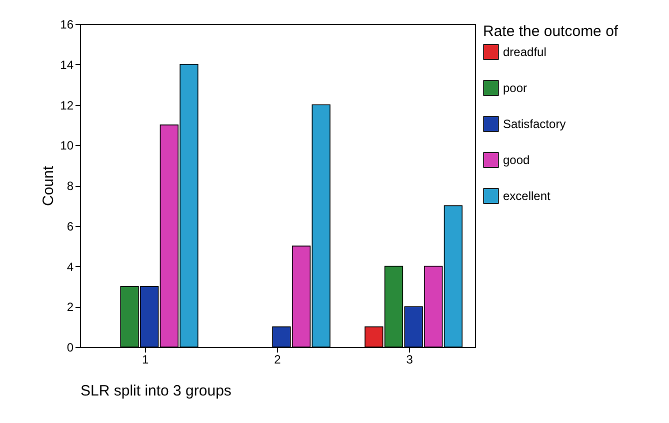 The height and width of the screenshot is (423, 669). I want to click on y-tick-label: 14, so click(67, 65).